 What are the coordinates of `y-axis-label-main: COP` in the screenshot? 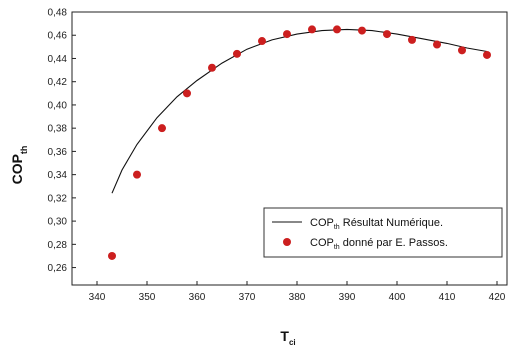 It's located at (17, 169).